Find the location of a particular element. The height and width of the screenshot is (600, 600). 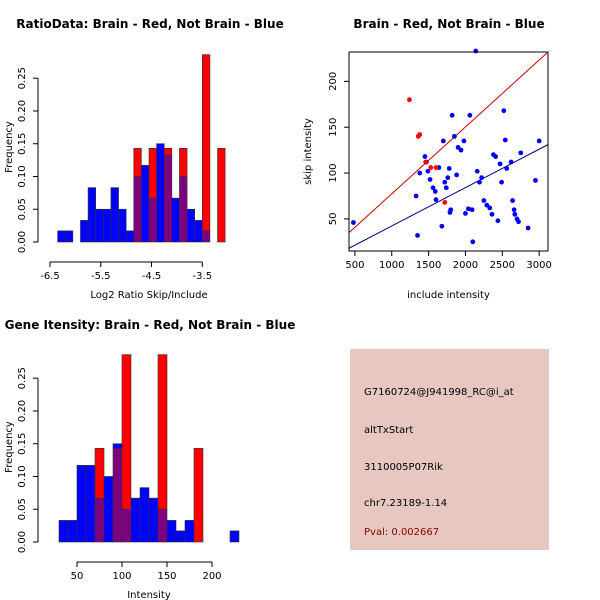

x-tick-label: 500 is located at coordinates (354, 265).